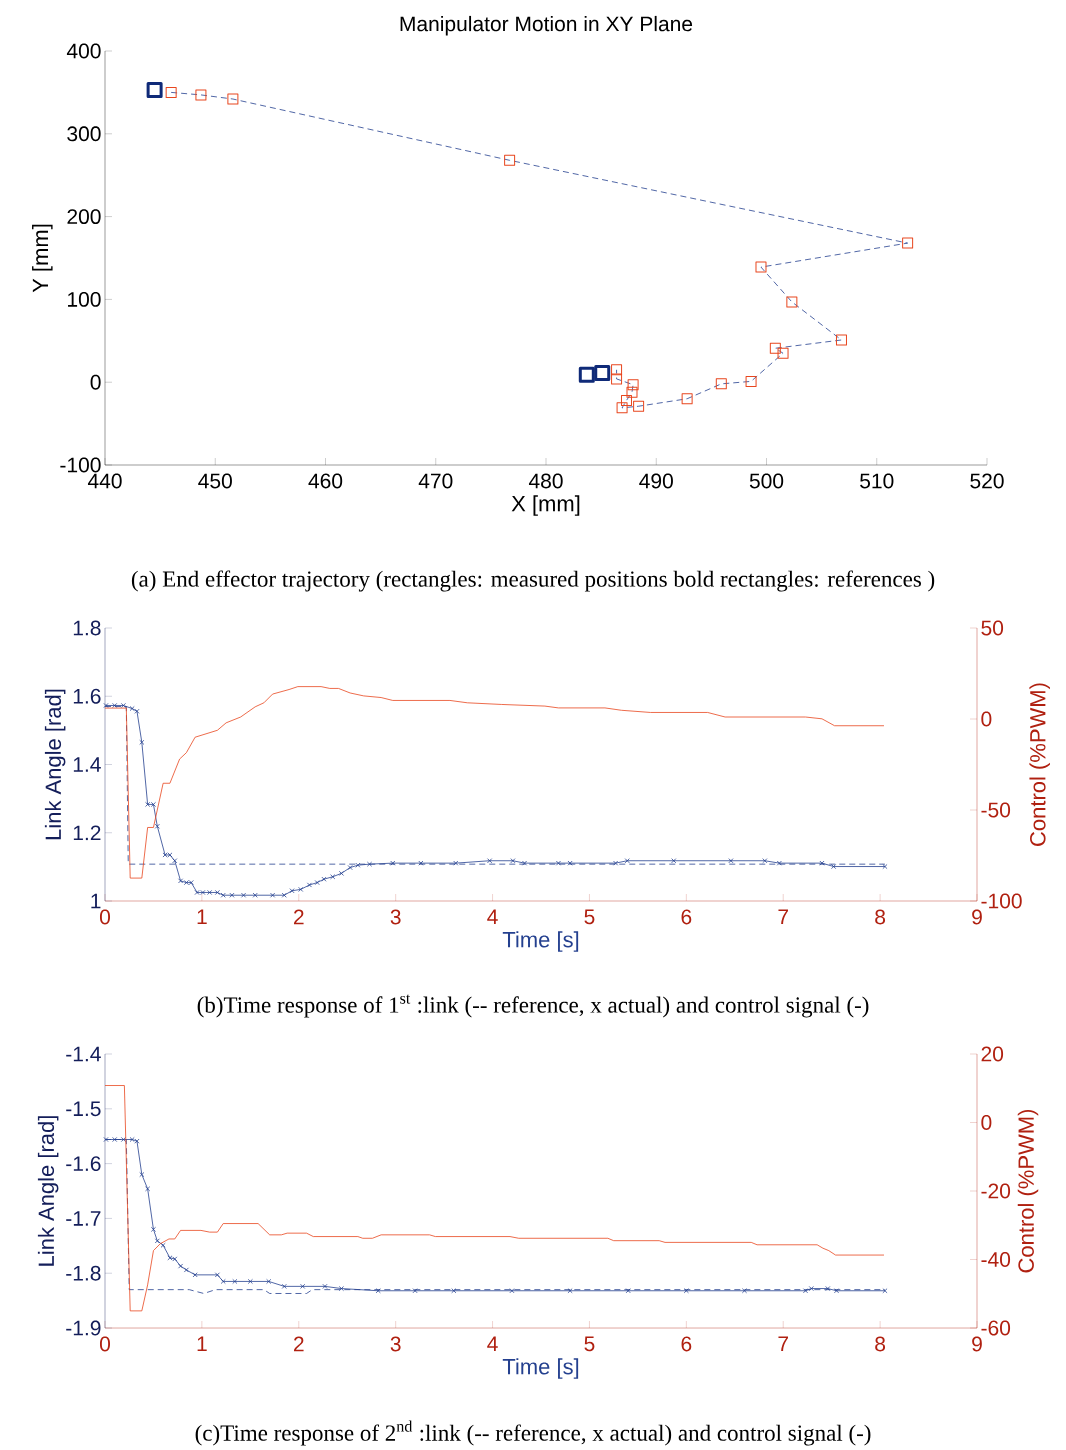 Image resolution: width=1066 pixels, height=1450 pixels. What do you see at coordinates (104, 481) in the screenshot?
I see `x-tick-label: 440` at bounding box center [104, 481].